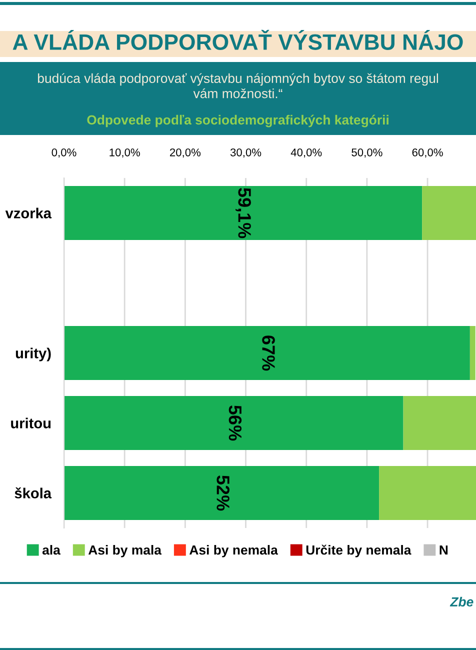 This screenshot has width=476, height=650. What do you see at coordinates (359, 551) in the screenshot?
I see `legend-label: Určite by nemala` at bounding box center [359, 551].